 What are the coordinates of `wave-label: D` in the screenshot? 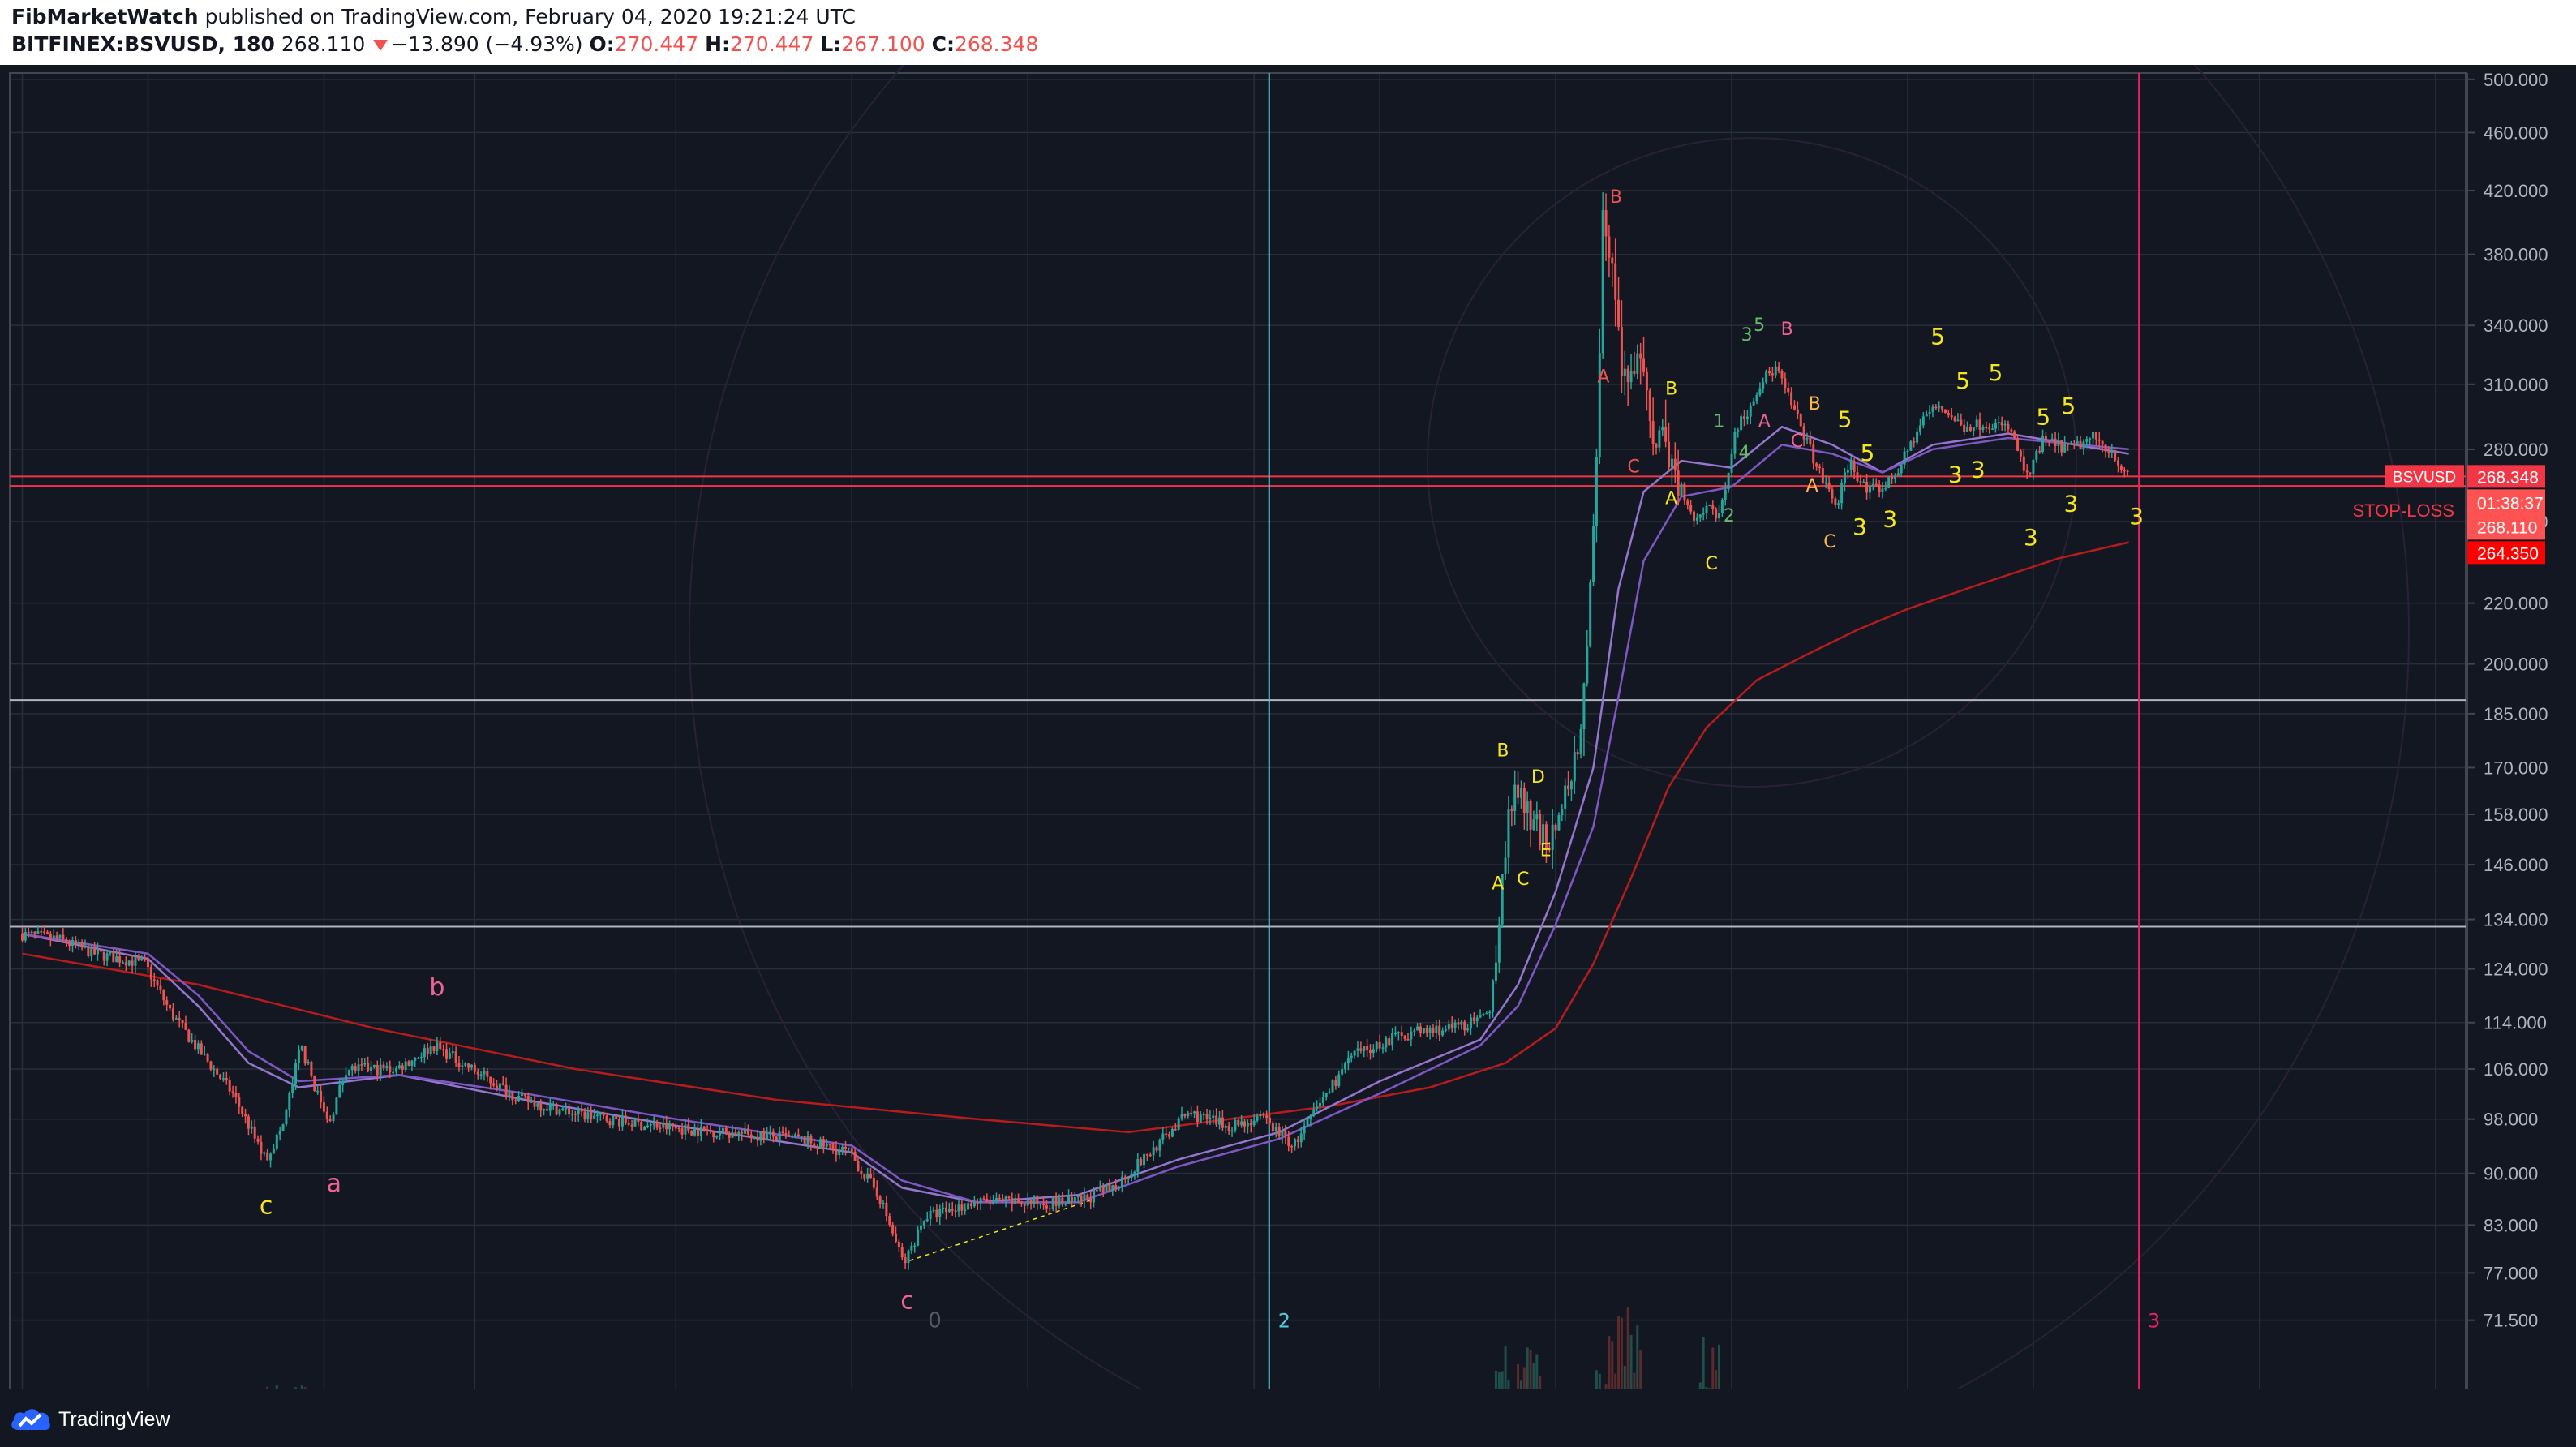 It's located at (1538, 777).